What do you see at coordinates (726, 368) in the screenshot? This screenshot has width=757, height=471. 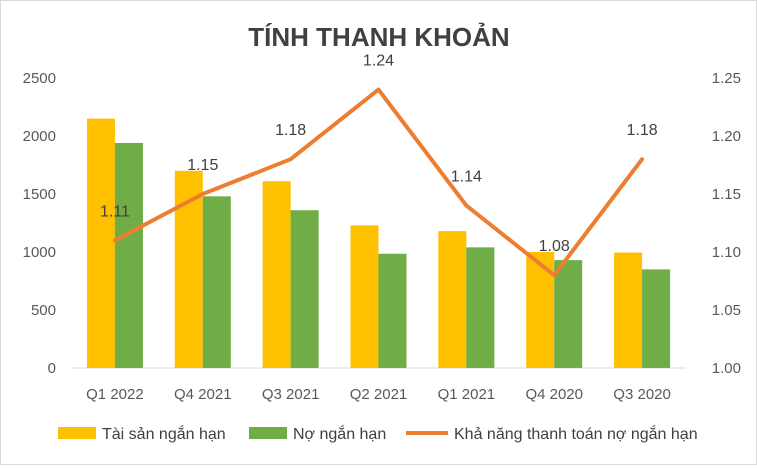 I see `y-right-tick-label: 1.00` at bounding box center [726, 368].